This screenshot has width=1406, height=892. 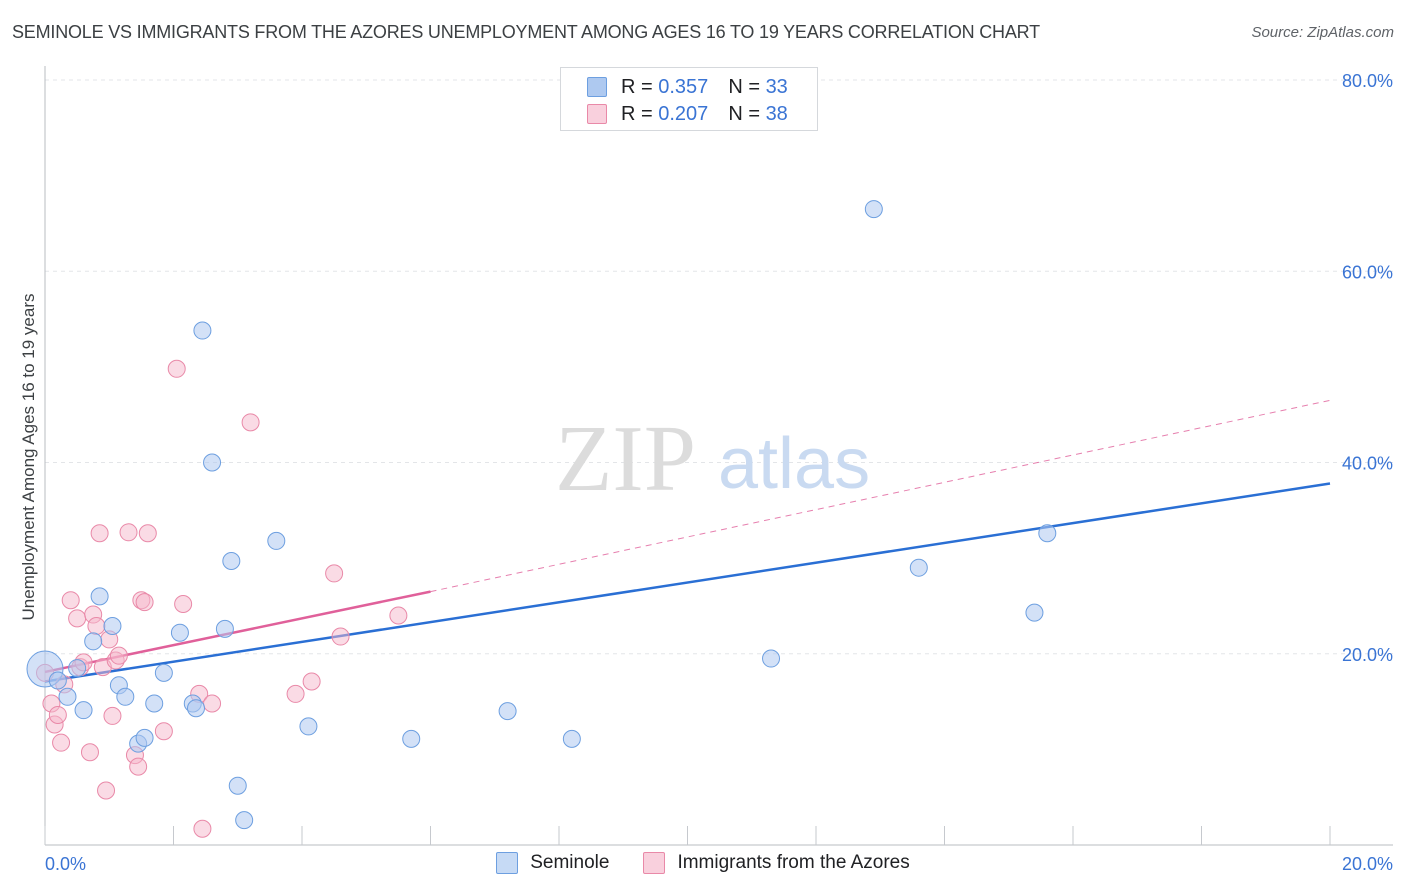 What do you see at coordinates (1367, 655) in the screenshot?
I see `y-tick-label: 20.0%` at bounding box center [1367, 655].